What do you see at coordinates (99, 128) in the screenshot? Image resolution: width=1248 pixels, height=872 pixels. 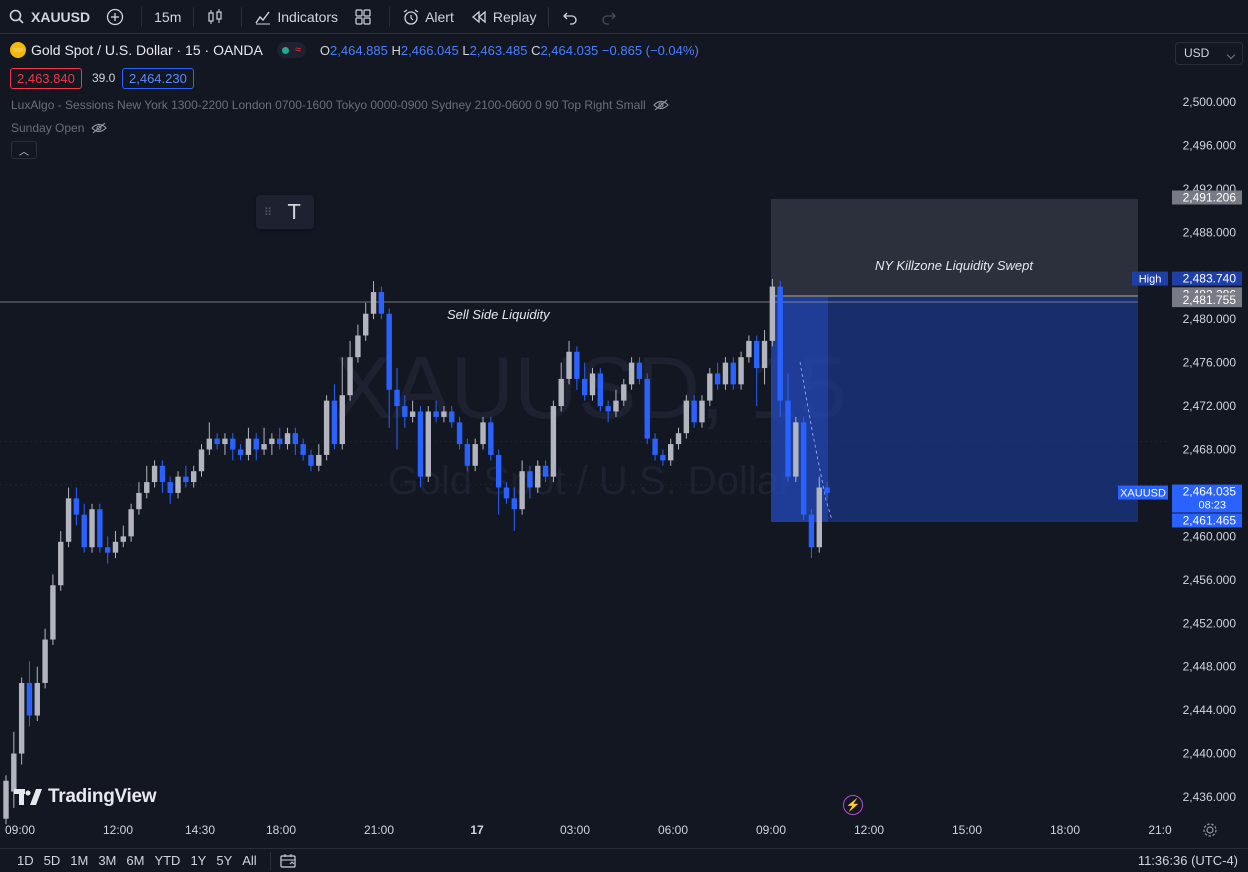 I see `eye-hidden-icon` at bounding box center [99, 128].